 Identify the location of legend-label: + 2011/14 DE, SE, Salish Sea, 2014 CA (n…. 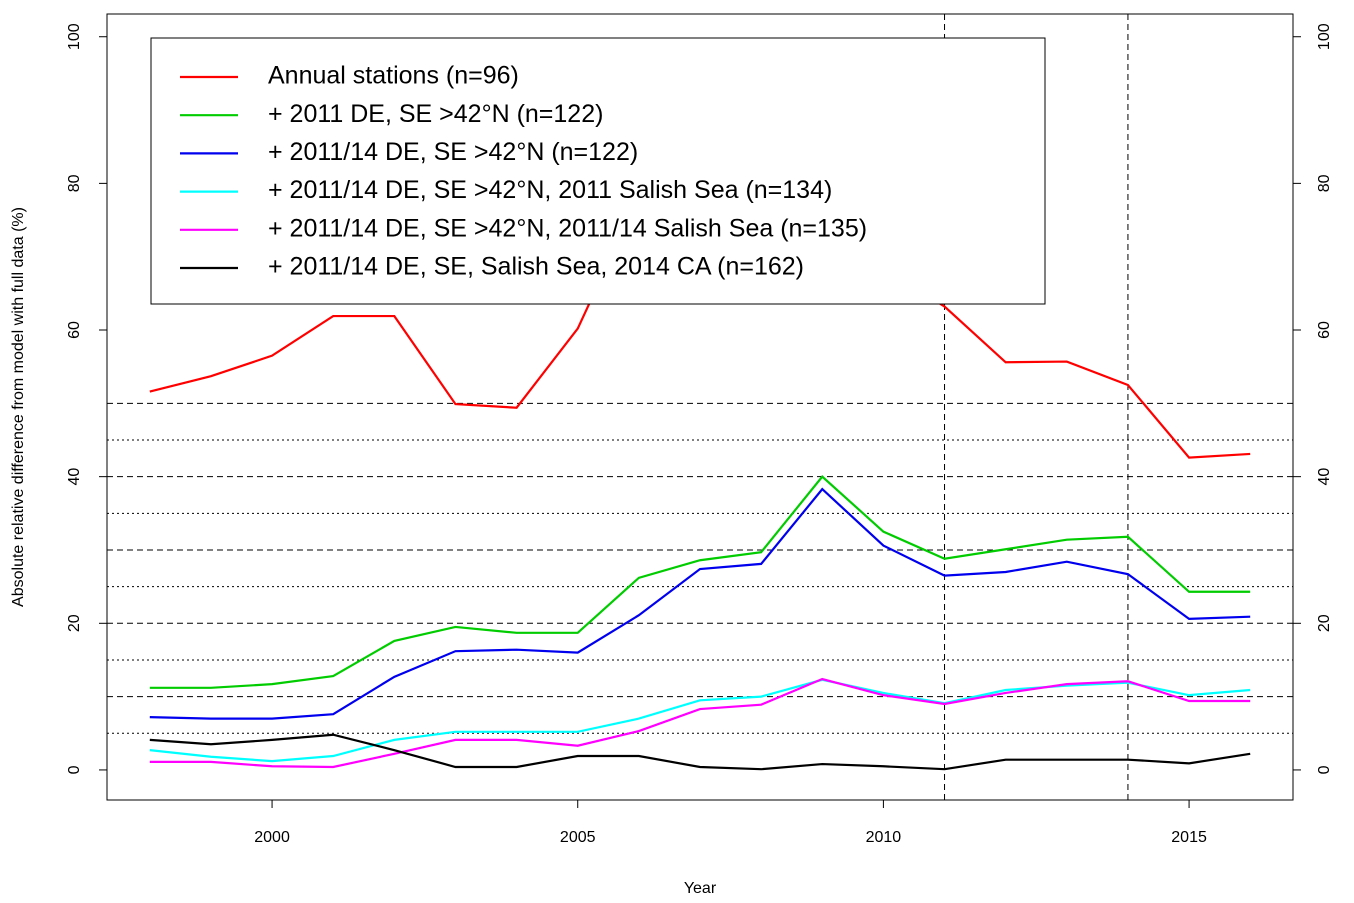
(536, 267).